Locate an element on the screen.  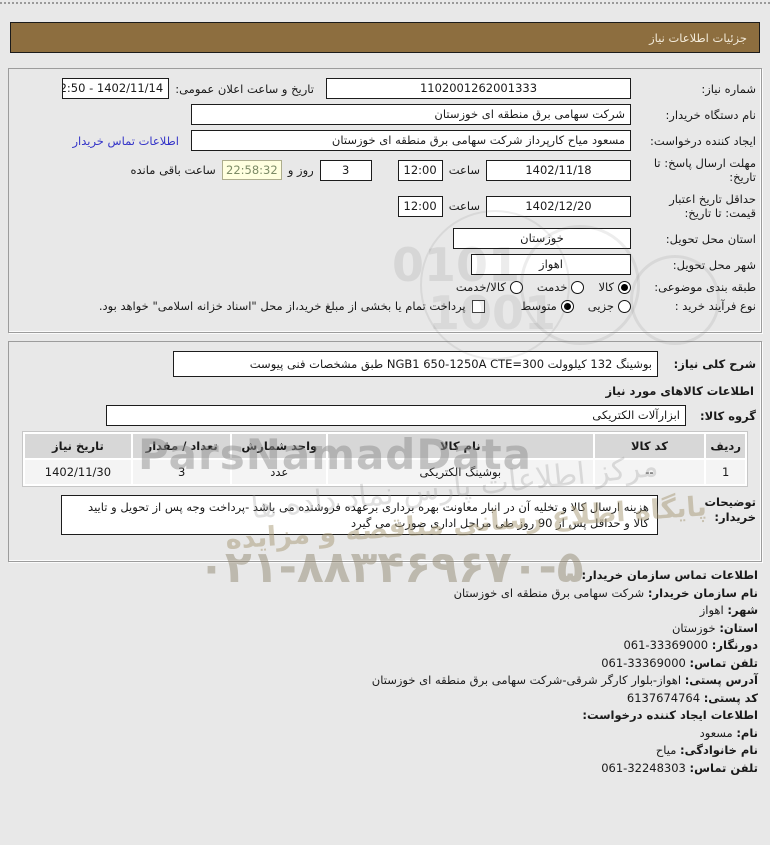
category-row: طبقه بندی موضوعی: کالا خدمت کالا/خدمت is located at coordinates (385, 287).